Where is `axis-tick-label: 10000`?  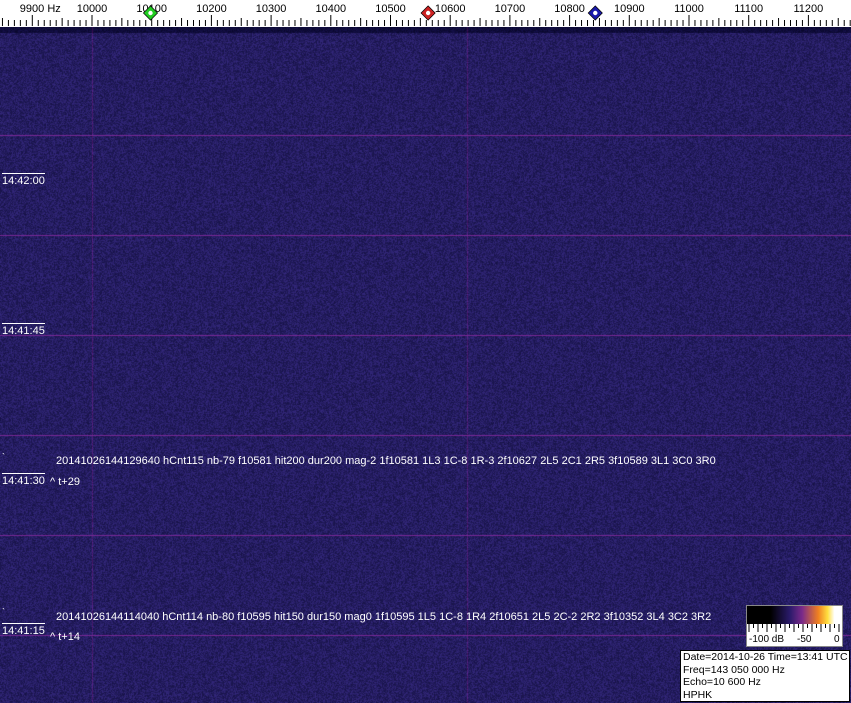
axis-tick-label: 10000 is located at coordinates (92, 9).